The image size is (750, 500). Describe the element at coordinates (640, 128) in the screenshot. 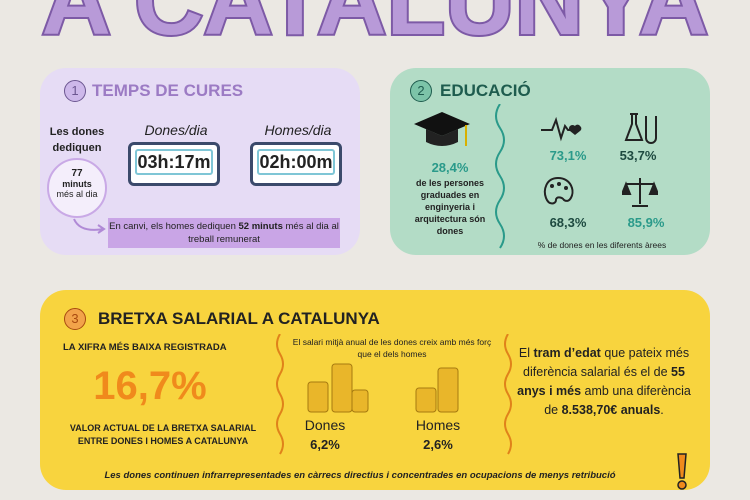

I see `flasks-icon` at that location.